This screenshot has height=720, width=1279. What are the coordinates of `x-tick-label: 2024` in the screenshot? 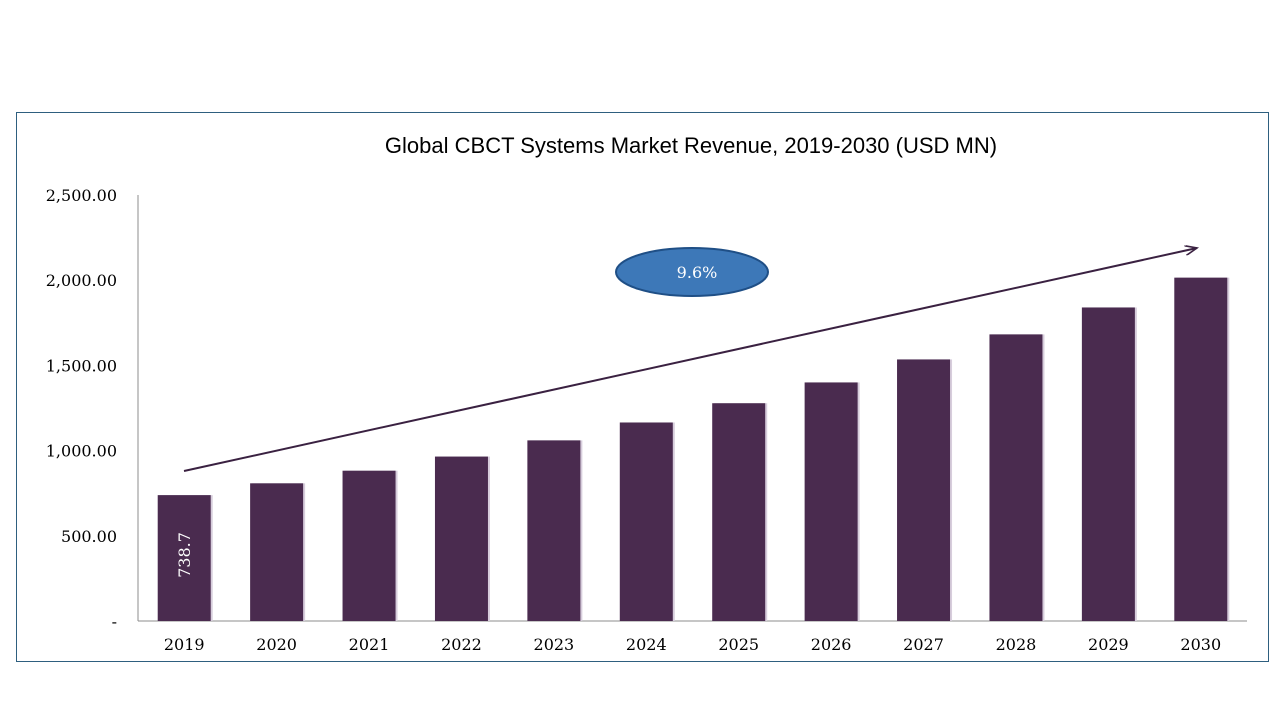 It's located at (646, 644).